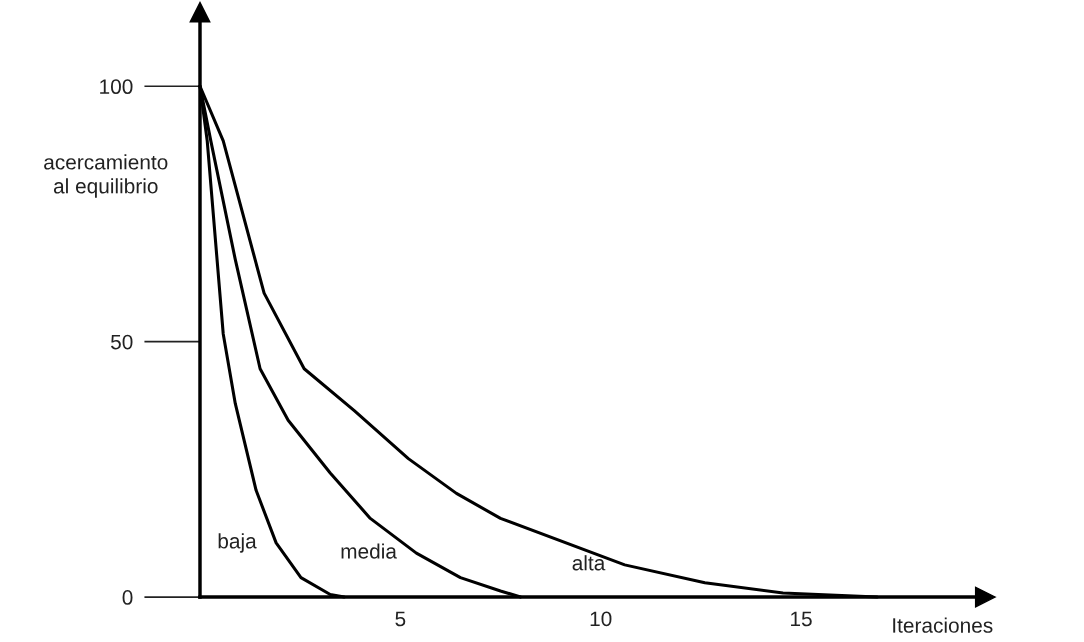 The width and height of the screenshot is (1084, 642). Describe the element at coordinates (601, 619) in the screenshot. I see `x-tick-label: 10` at that location.